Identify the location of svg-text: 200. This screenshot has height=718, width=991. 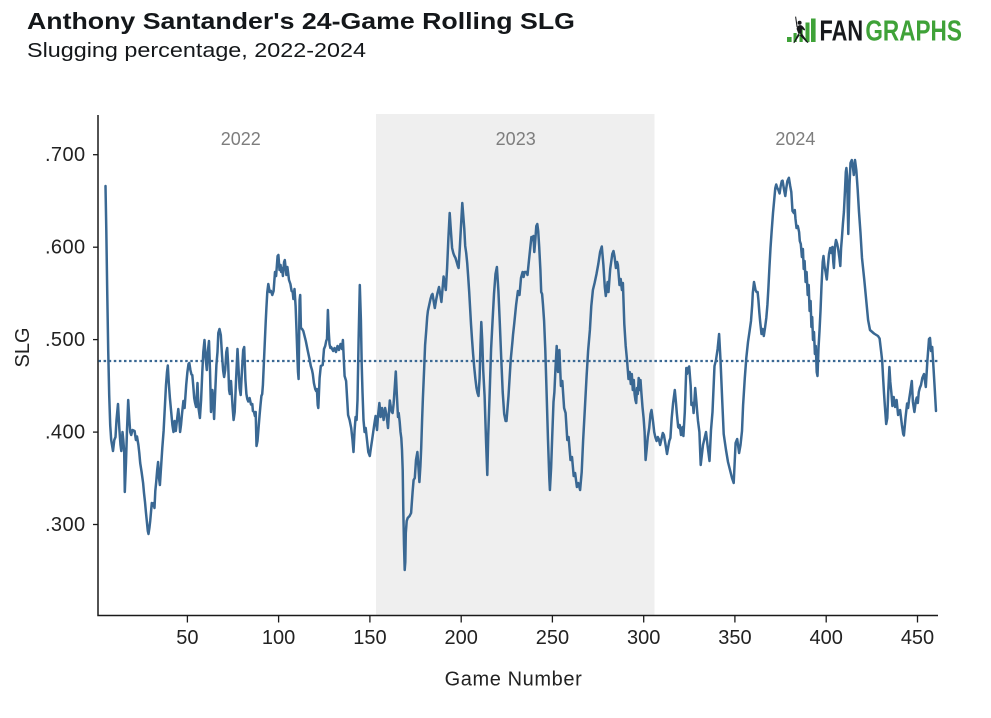
(461, 638).